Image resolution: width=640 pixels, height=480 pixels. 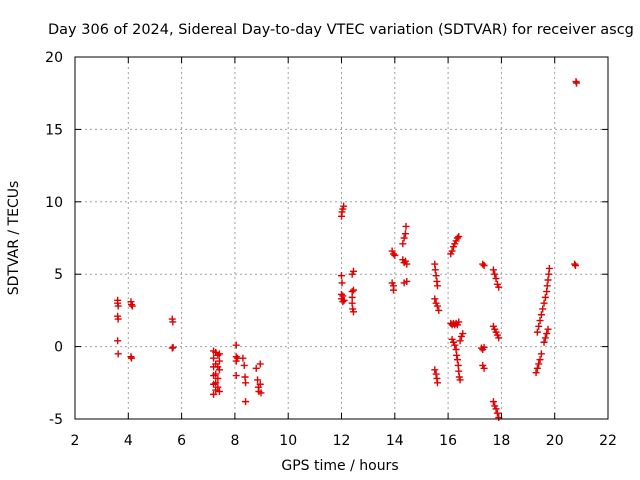 I want to click on y-tick-label: 20, so click(x=54, y=58).